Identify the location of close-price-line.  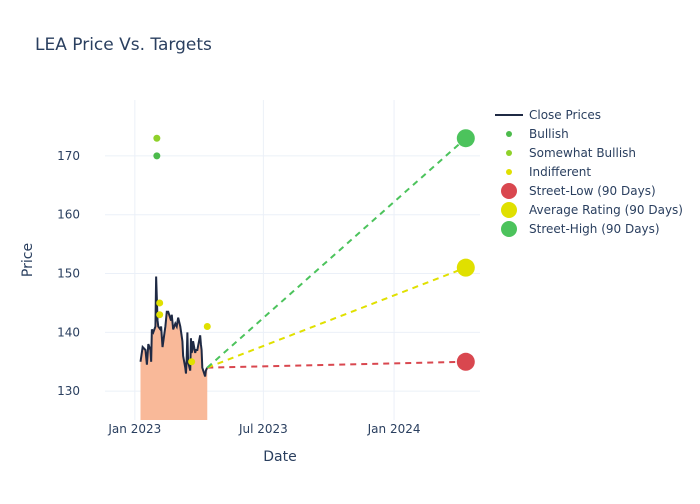
(174, 326).